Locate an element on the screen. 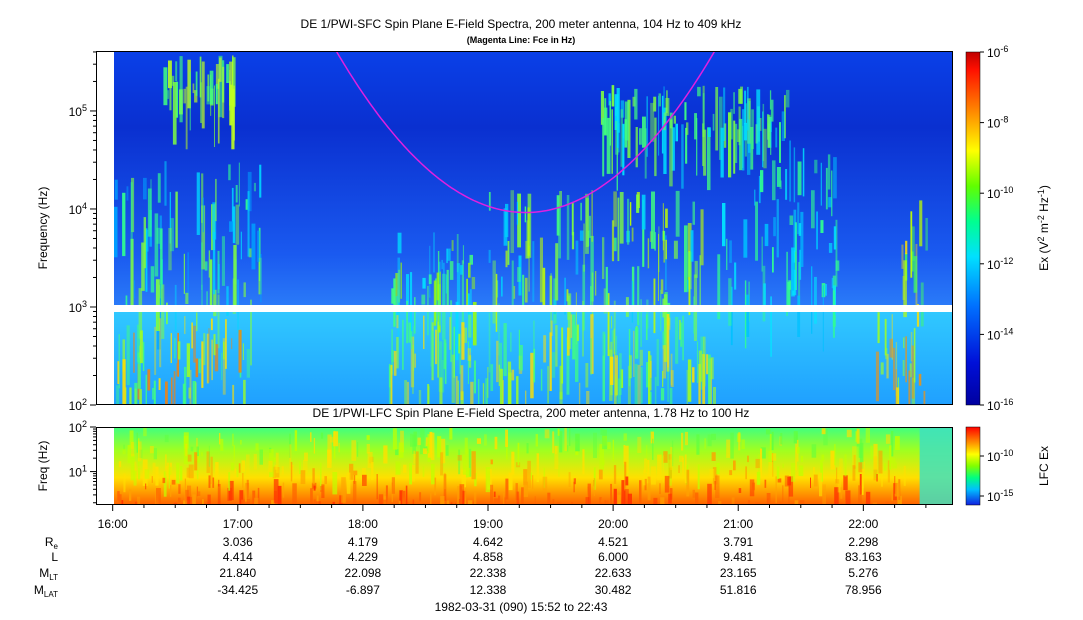  sfc-colorbar is located at coordinates (973, 228).